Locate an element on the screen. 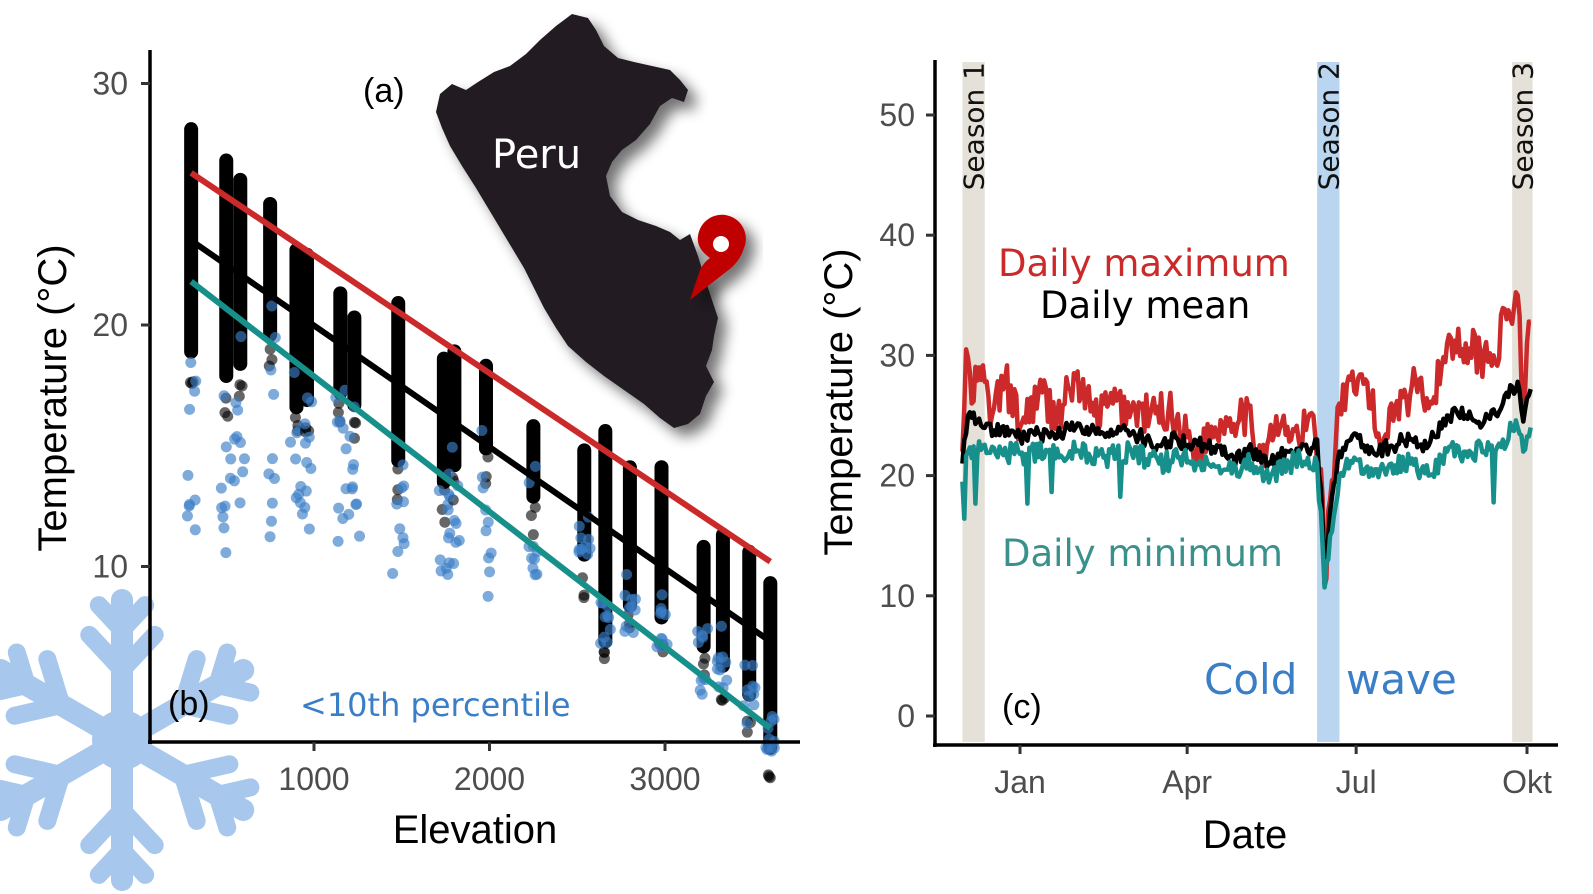 This screenshot has height=894, width=1593. x-tick-label: 1000 is located at coordinates (313, 779).